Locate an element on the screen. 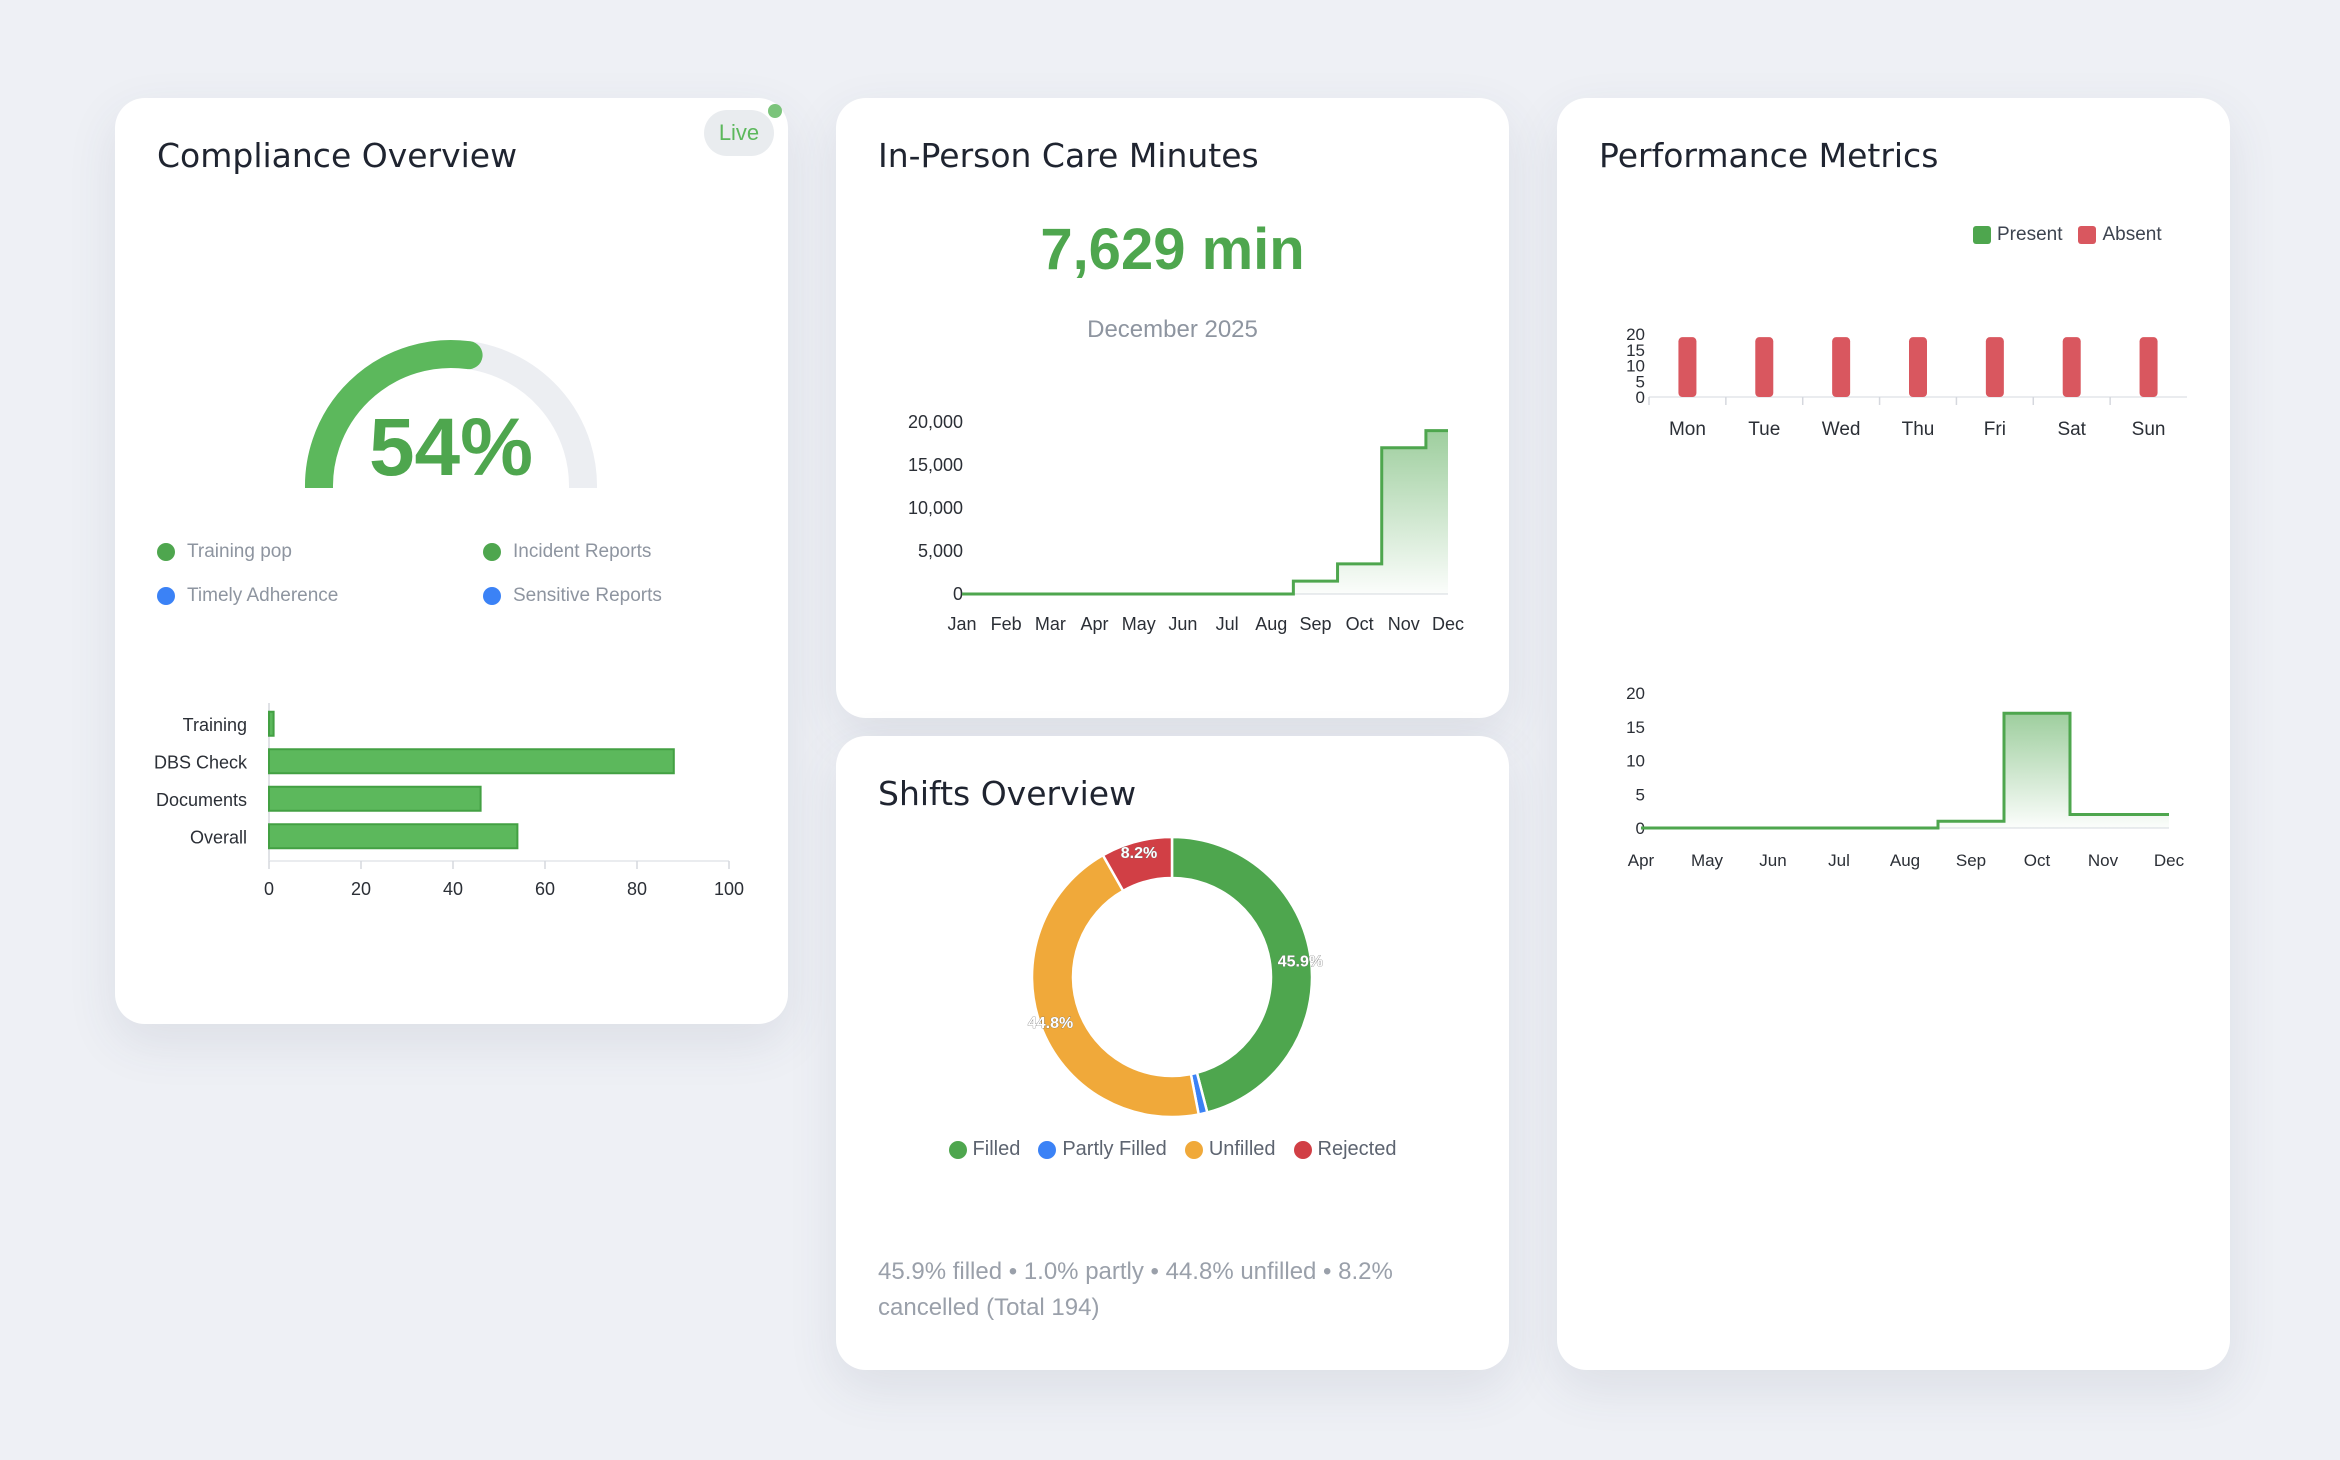 This screenshot has width=2340, height=1460. shifts-title: Shifts Overview is located at coordinates (1007, 793).